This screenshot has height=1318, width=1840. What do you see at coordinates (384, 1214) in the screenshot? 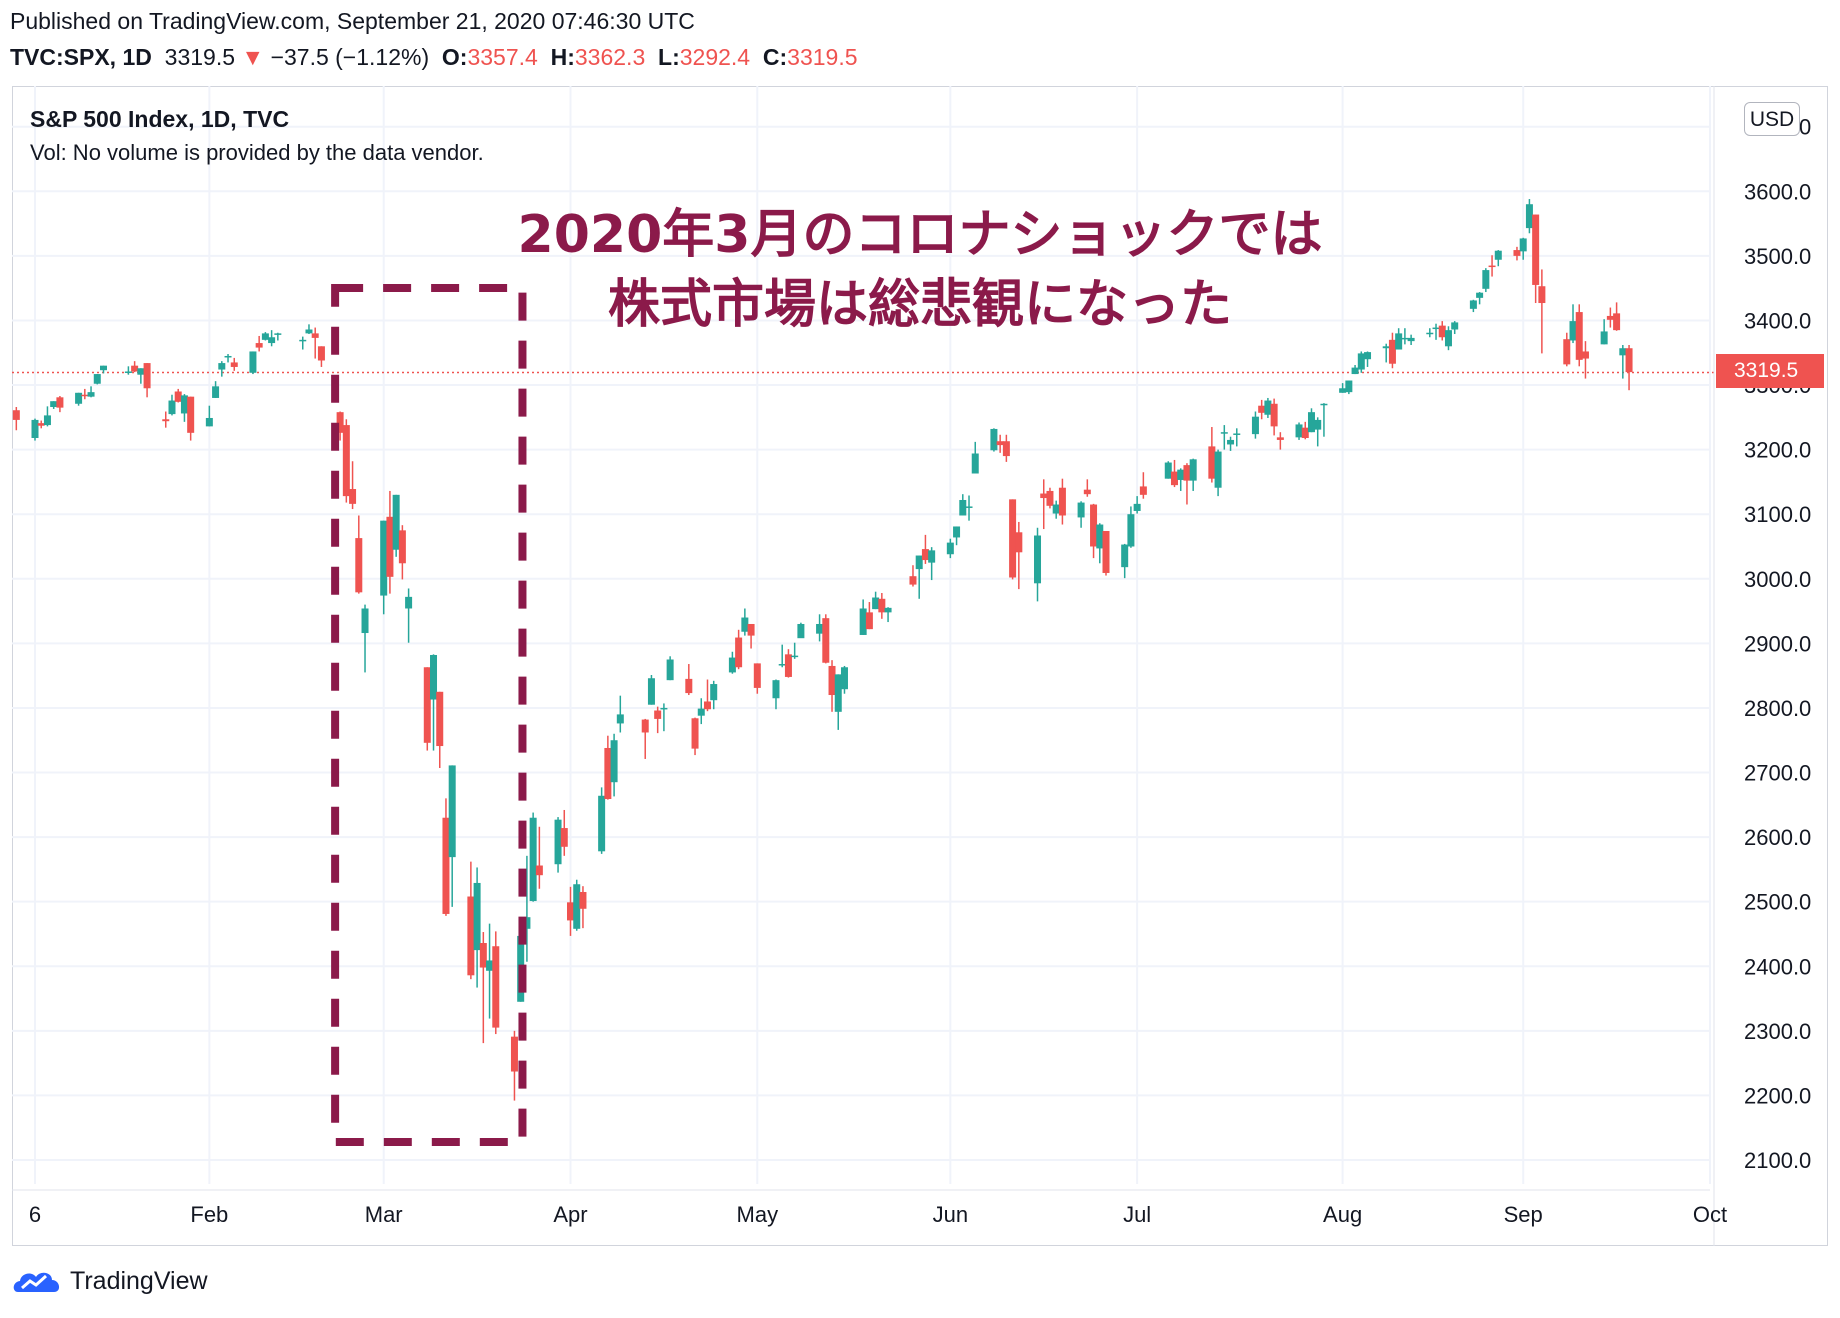
I see `time-tick-label: Mar` at bounding box center [384, 1214].